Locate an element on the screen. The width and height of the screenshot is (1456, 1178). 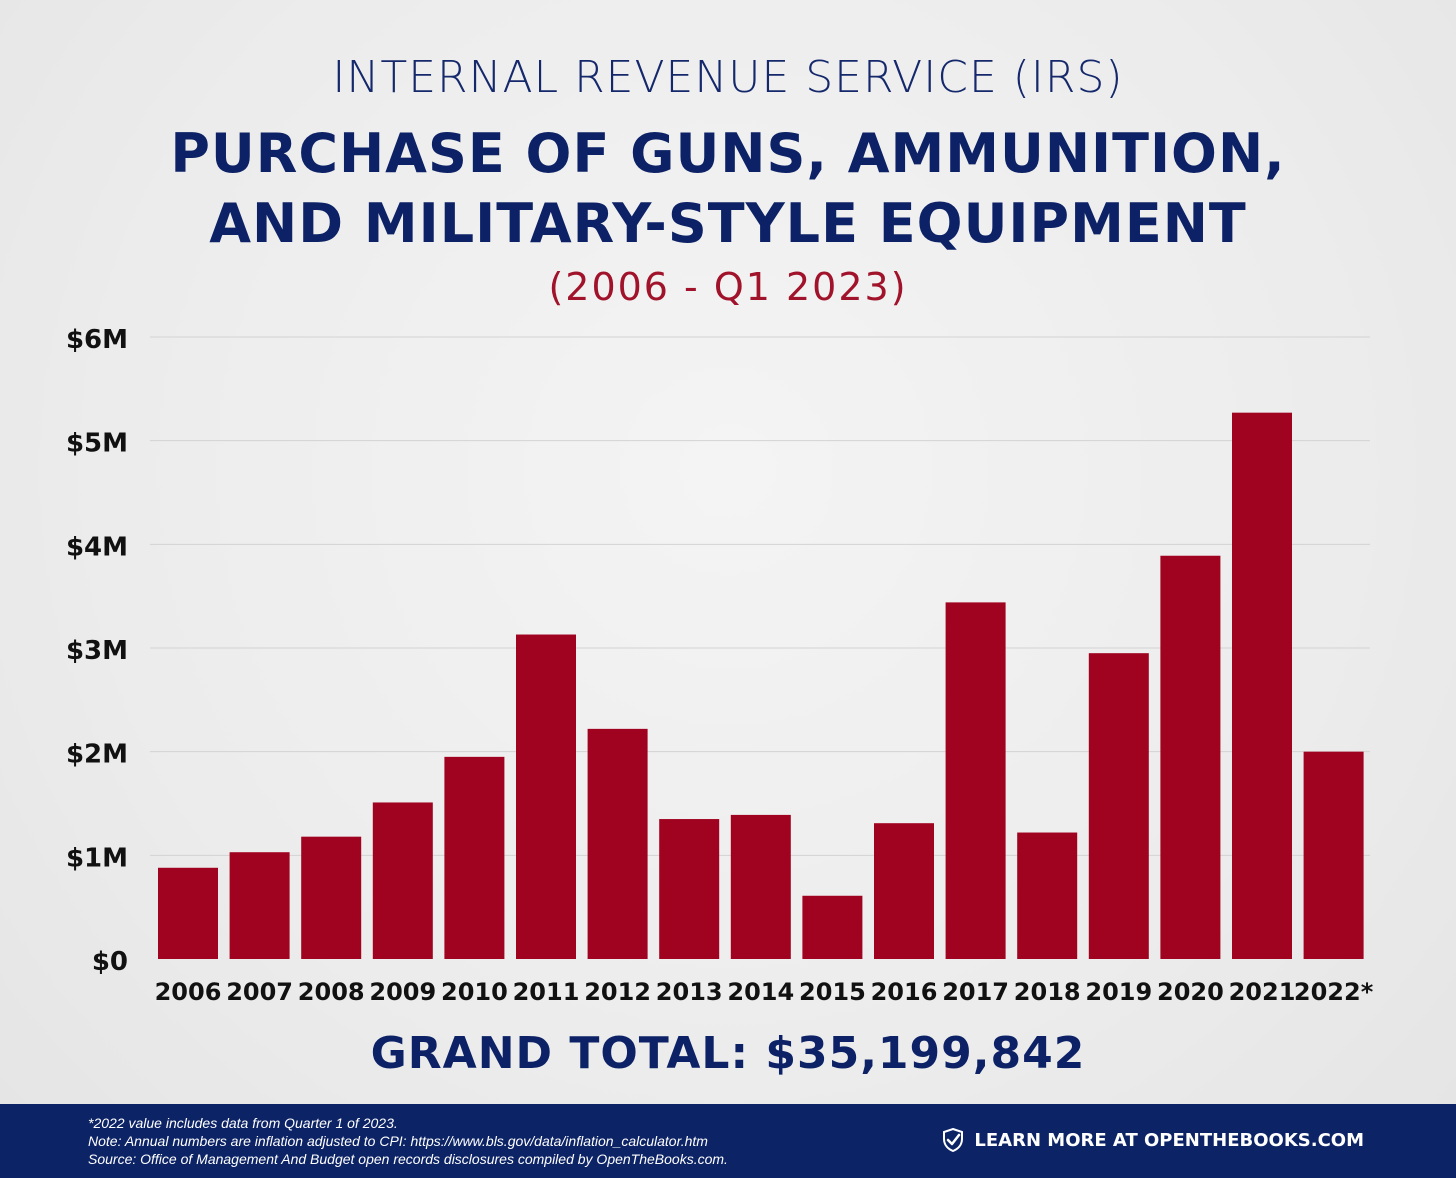
bar-2012 is located at coordinates (617, 843).